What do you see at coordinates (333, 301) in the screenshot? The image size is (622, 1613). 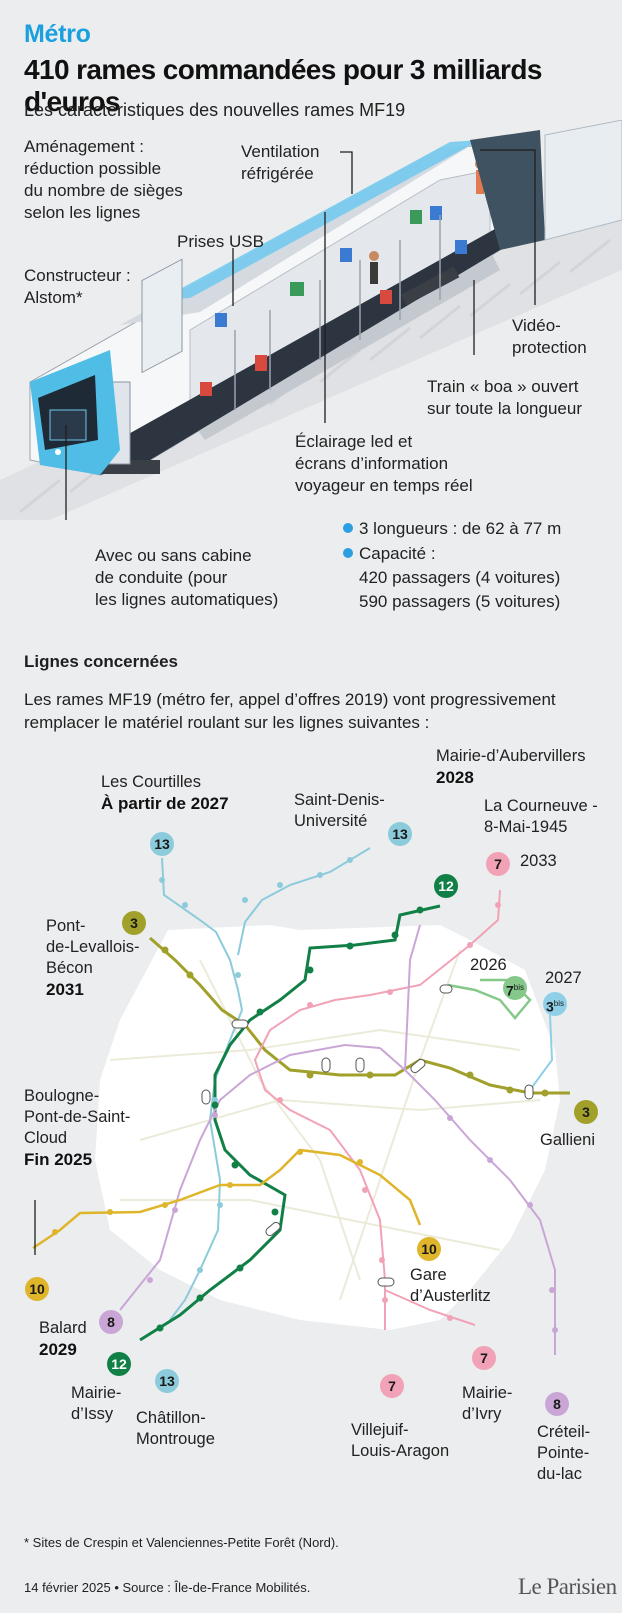 I see `seats` at bounding box center [333, 301].